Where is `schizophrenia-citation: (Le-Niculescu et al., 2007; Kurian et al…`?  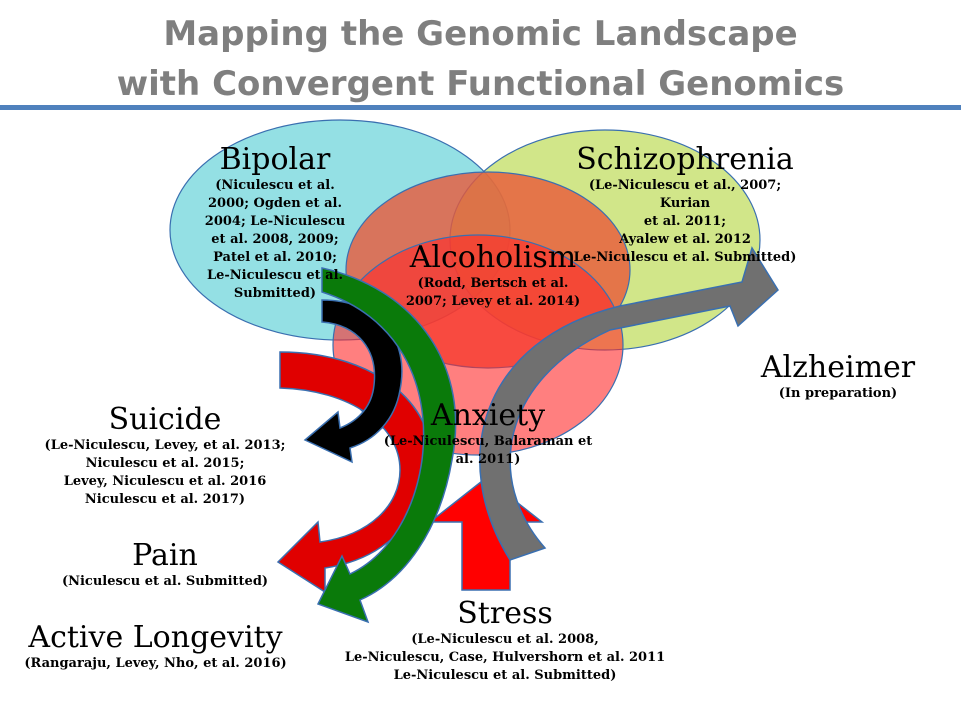
schizophrenia-citation: (Le-Niculescu et al., 2007; Kurian et al… is located at coordinates (685, 221).